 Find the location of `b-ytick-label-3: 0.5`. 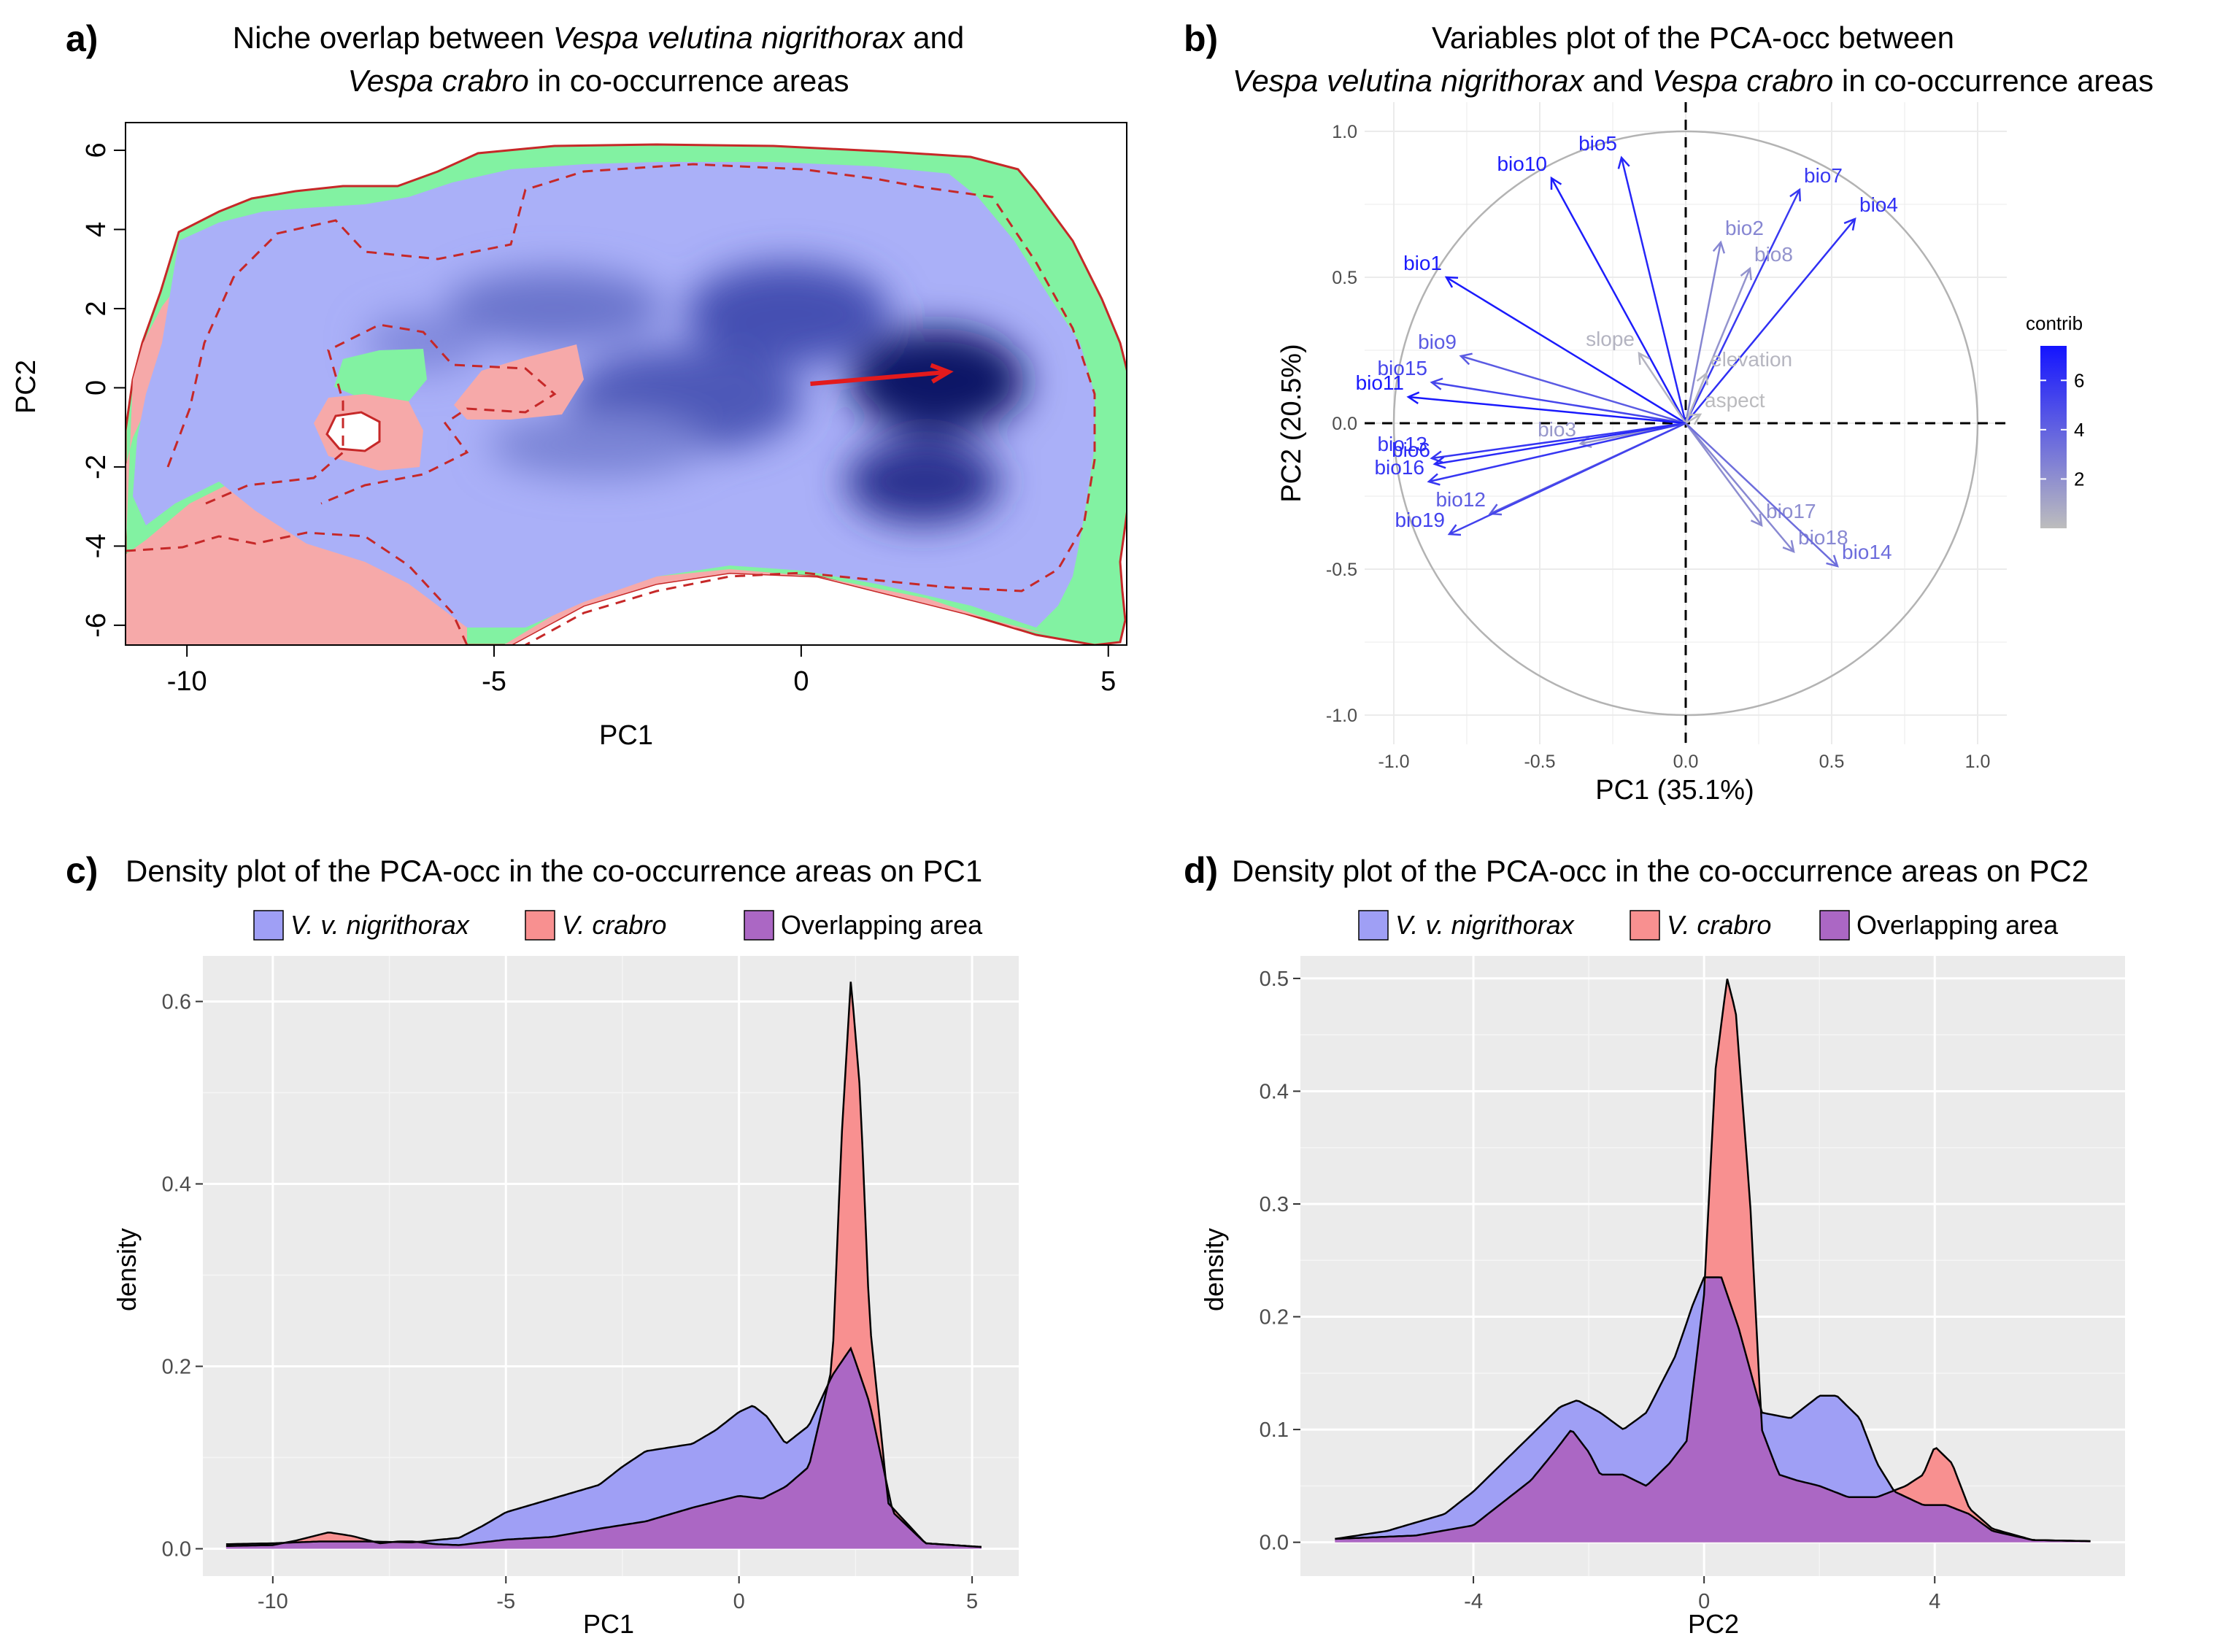

b-ytick-label-3: 0.5 is located at coordinates (1344, 278).